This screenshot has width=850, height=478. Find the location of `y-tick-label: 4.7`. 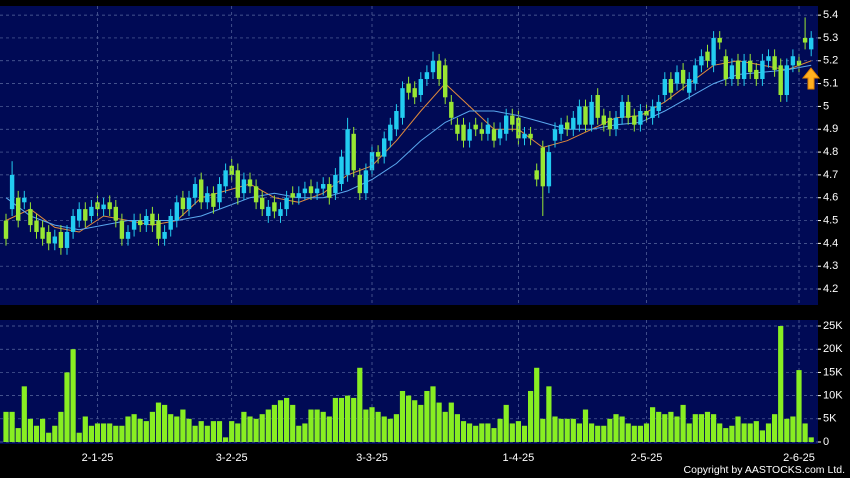

y-tick-label: 4.7 is located at coordinates (830, 175).